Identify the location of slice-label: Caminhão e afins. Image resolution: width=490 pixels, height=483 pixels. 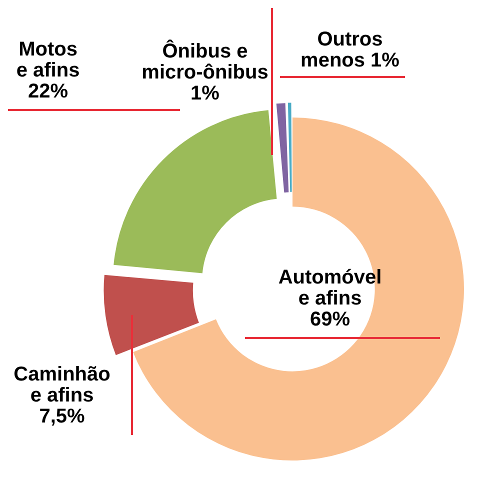
(62, 385).